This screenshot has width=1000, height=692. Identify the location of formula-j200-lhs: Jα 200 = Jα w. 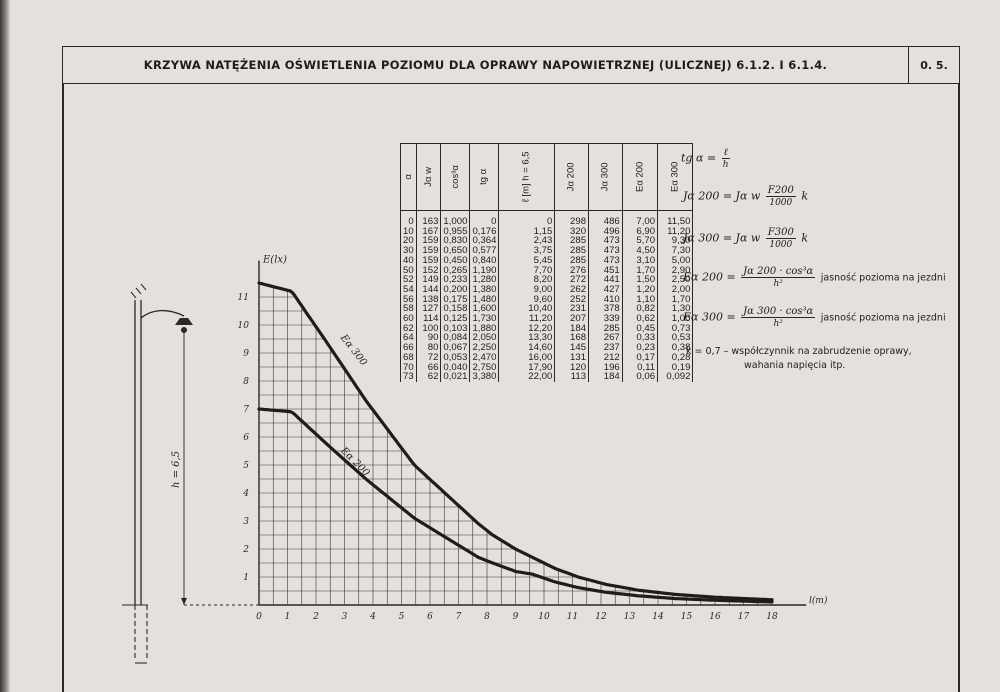
(722, 196).